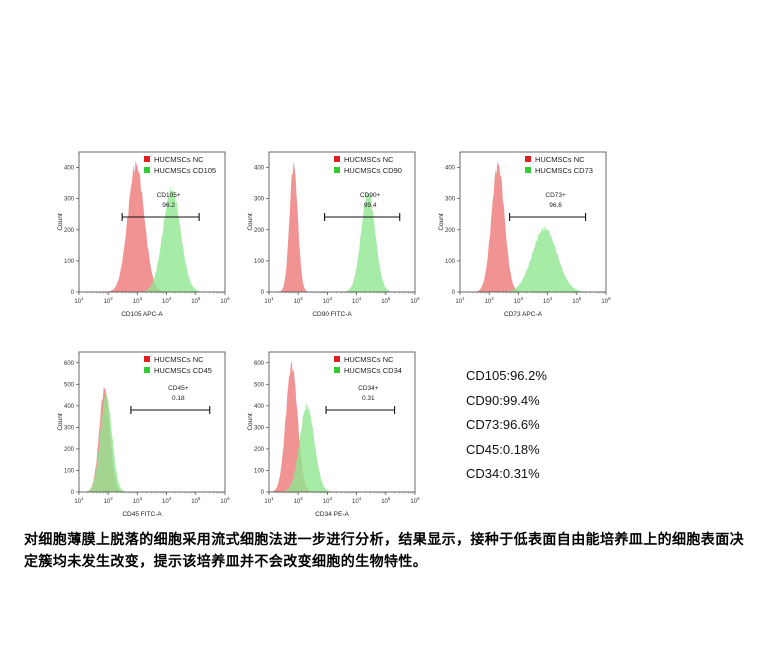 Image resolution: width=764 pixels, height=669 pixels. I want to click on summary-line-cd45: CD45:0.18%, so click(503, 449).